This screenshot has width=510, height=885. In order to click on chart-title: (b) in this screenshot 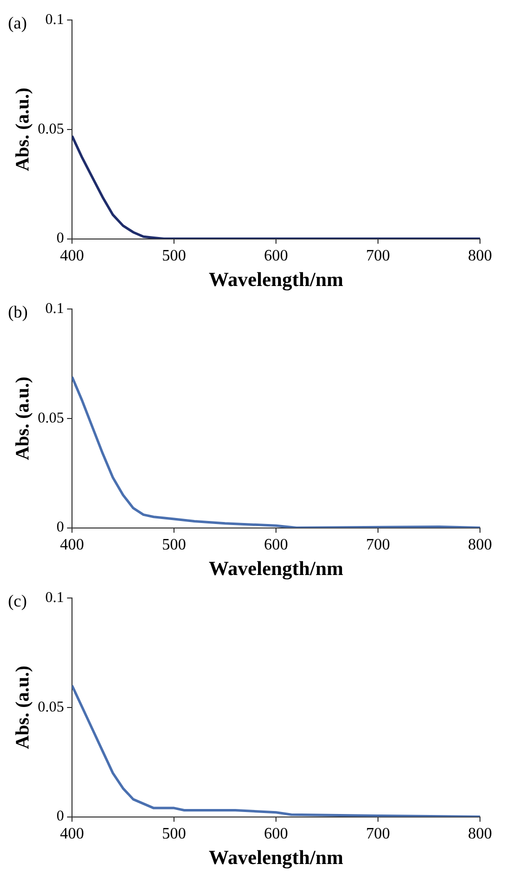, I will do `click(18, 312)`.